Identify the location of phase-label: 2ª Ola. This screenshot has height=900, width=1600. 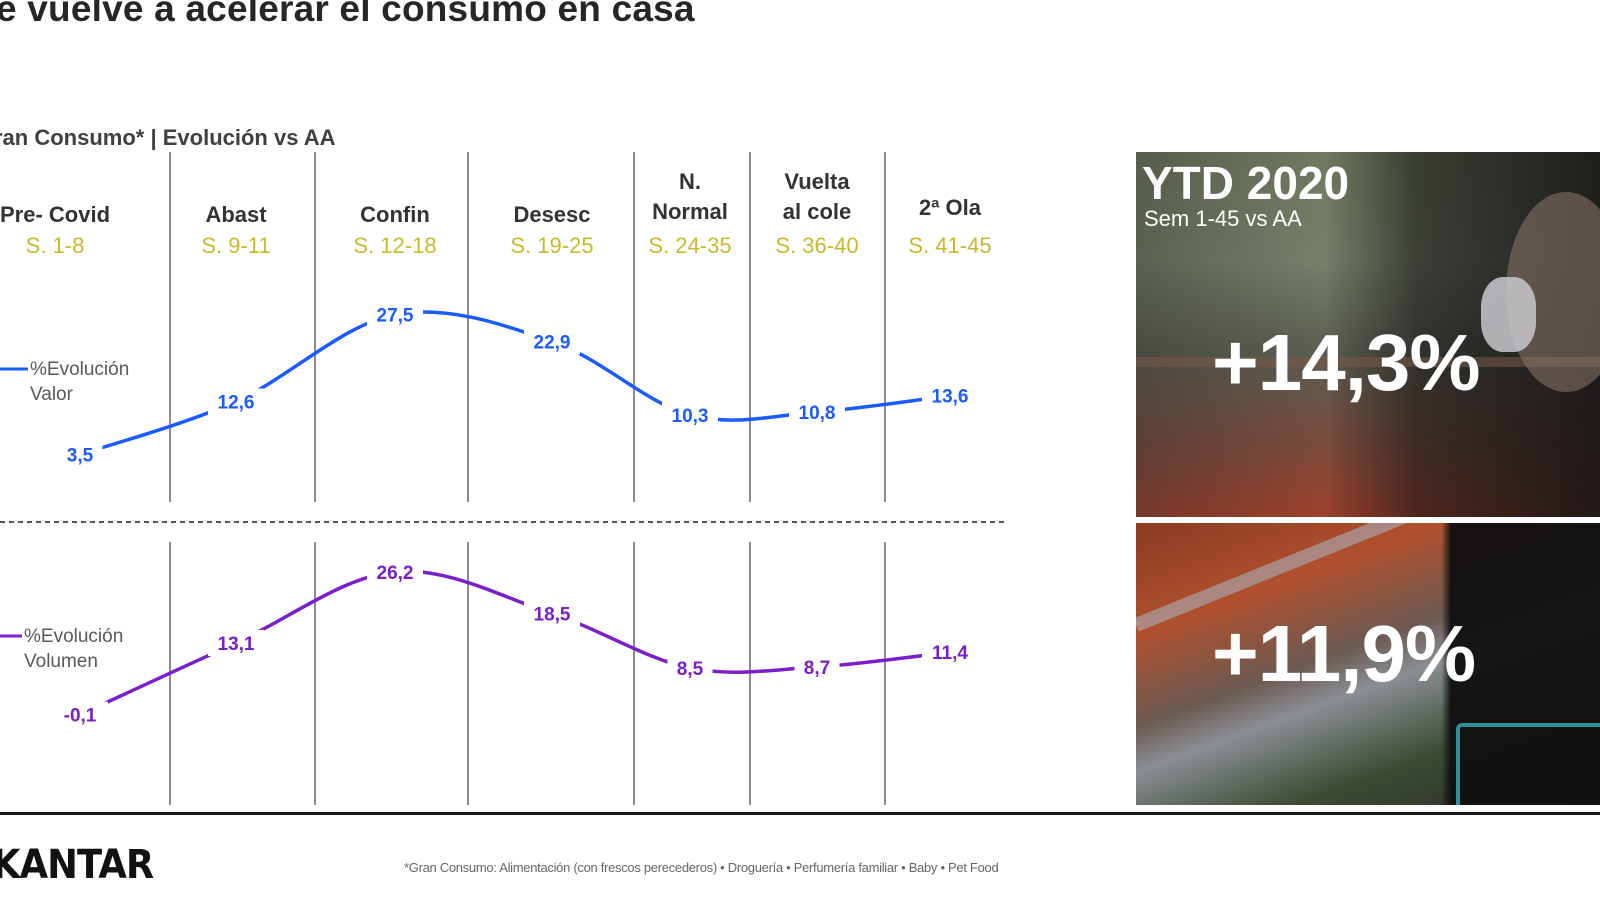
(950, 208).